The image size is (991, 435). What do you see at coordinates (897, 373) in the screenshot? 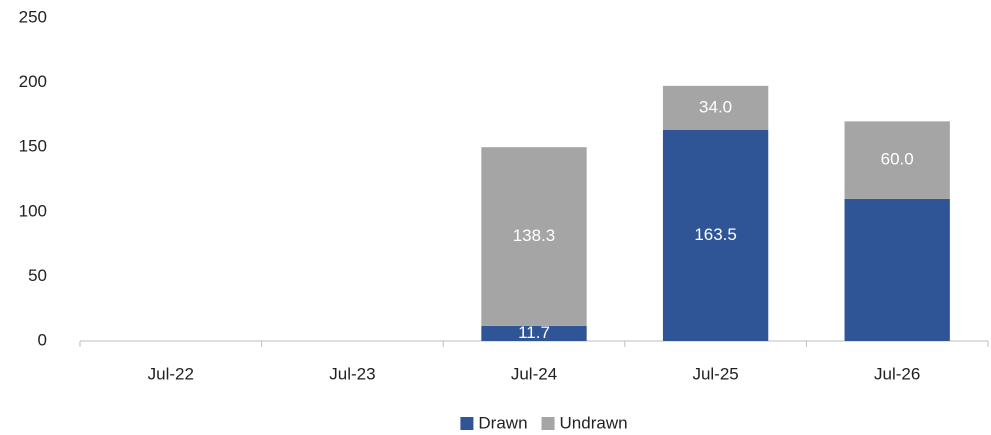
I see `x-tick-label: Jul-26` at bounding box center [897, 373].